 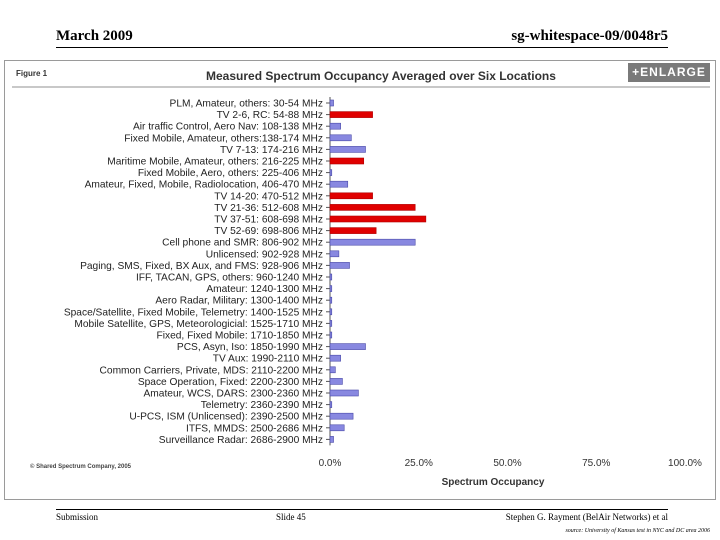 I want to click on footer-submission: Submission, so click(x=77, y=517).